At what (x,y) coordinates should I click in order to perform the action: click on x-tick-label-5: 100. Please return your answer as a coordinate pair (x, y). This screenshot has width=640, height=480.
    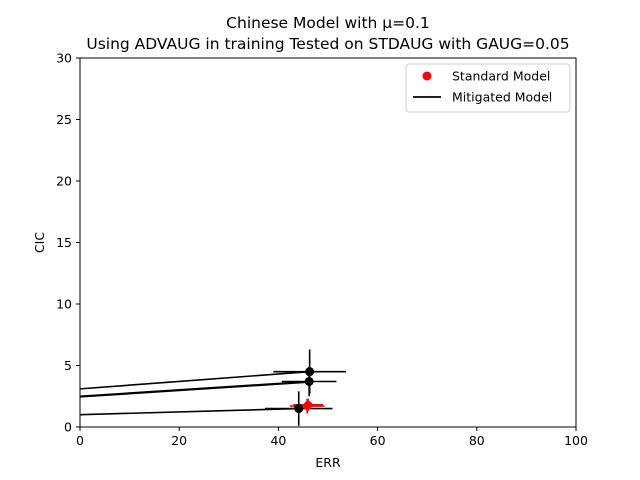
    Looking at the image, I should click on (576, 440).